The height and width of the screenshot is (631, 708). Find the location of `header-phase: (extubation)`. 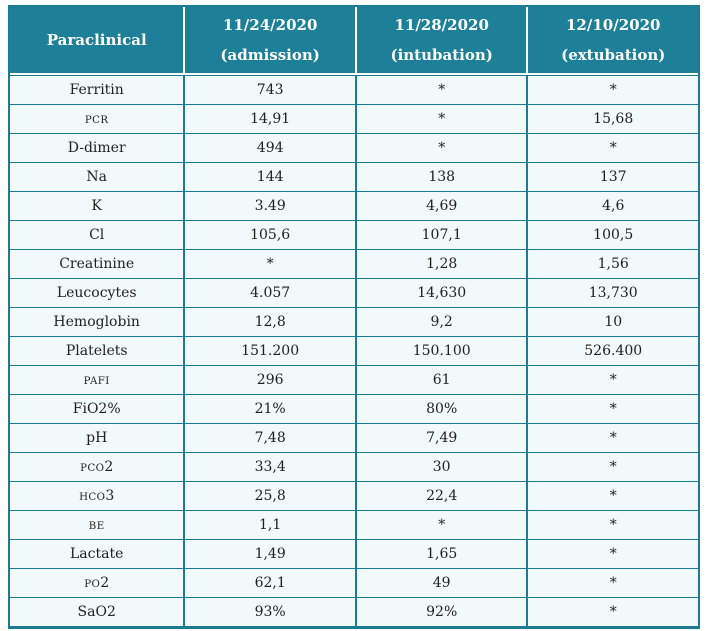

header-phase: (extubation) is located at coordinates (613, 55).